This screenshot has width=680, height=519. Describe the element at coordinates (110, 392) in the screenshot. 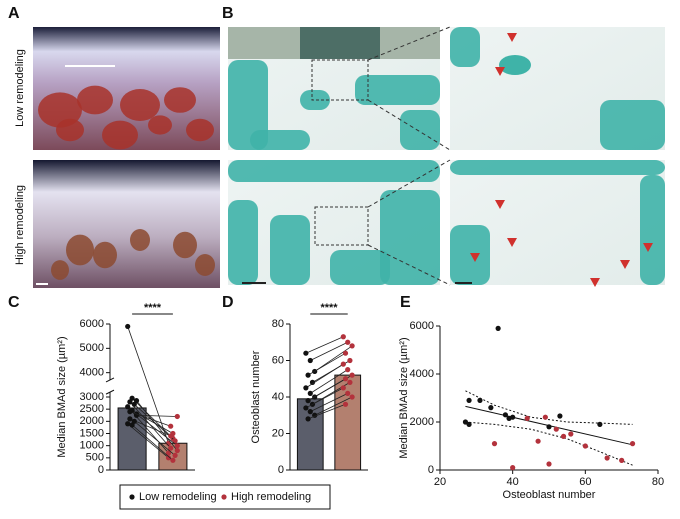

I see `axis-break` at that location.